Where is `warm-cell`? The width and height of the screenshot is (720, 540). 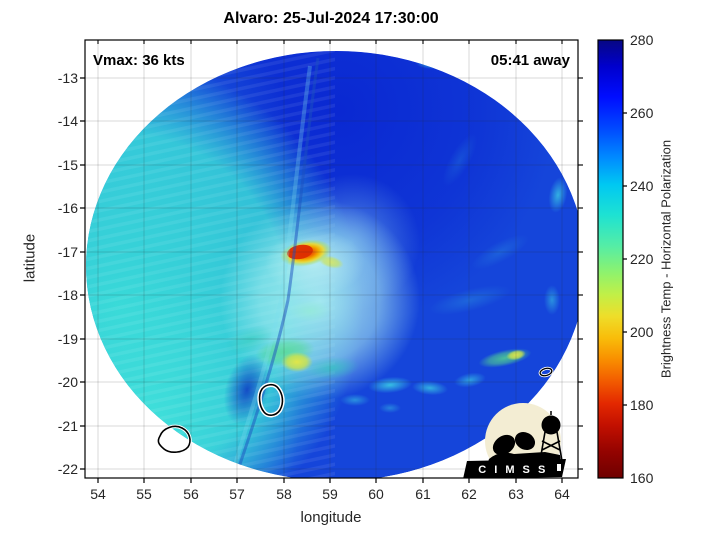 warm-cell is located at coordinates (297, 362).